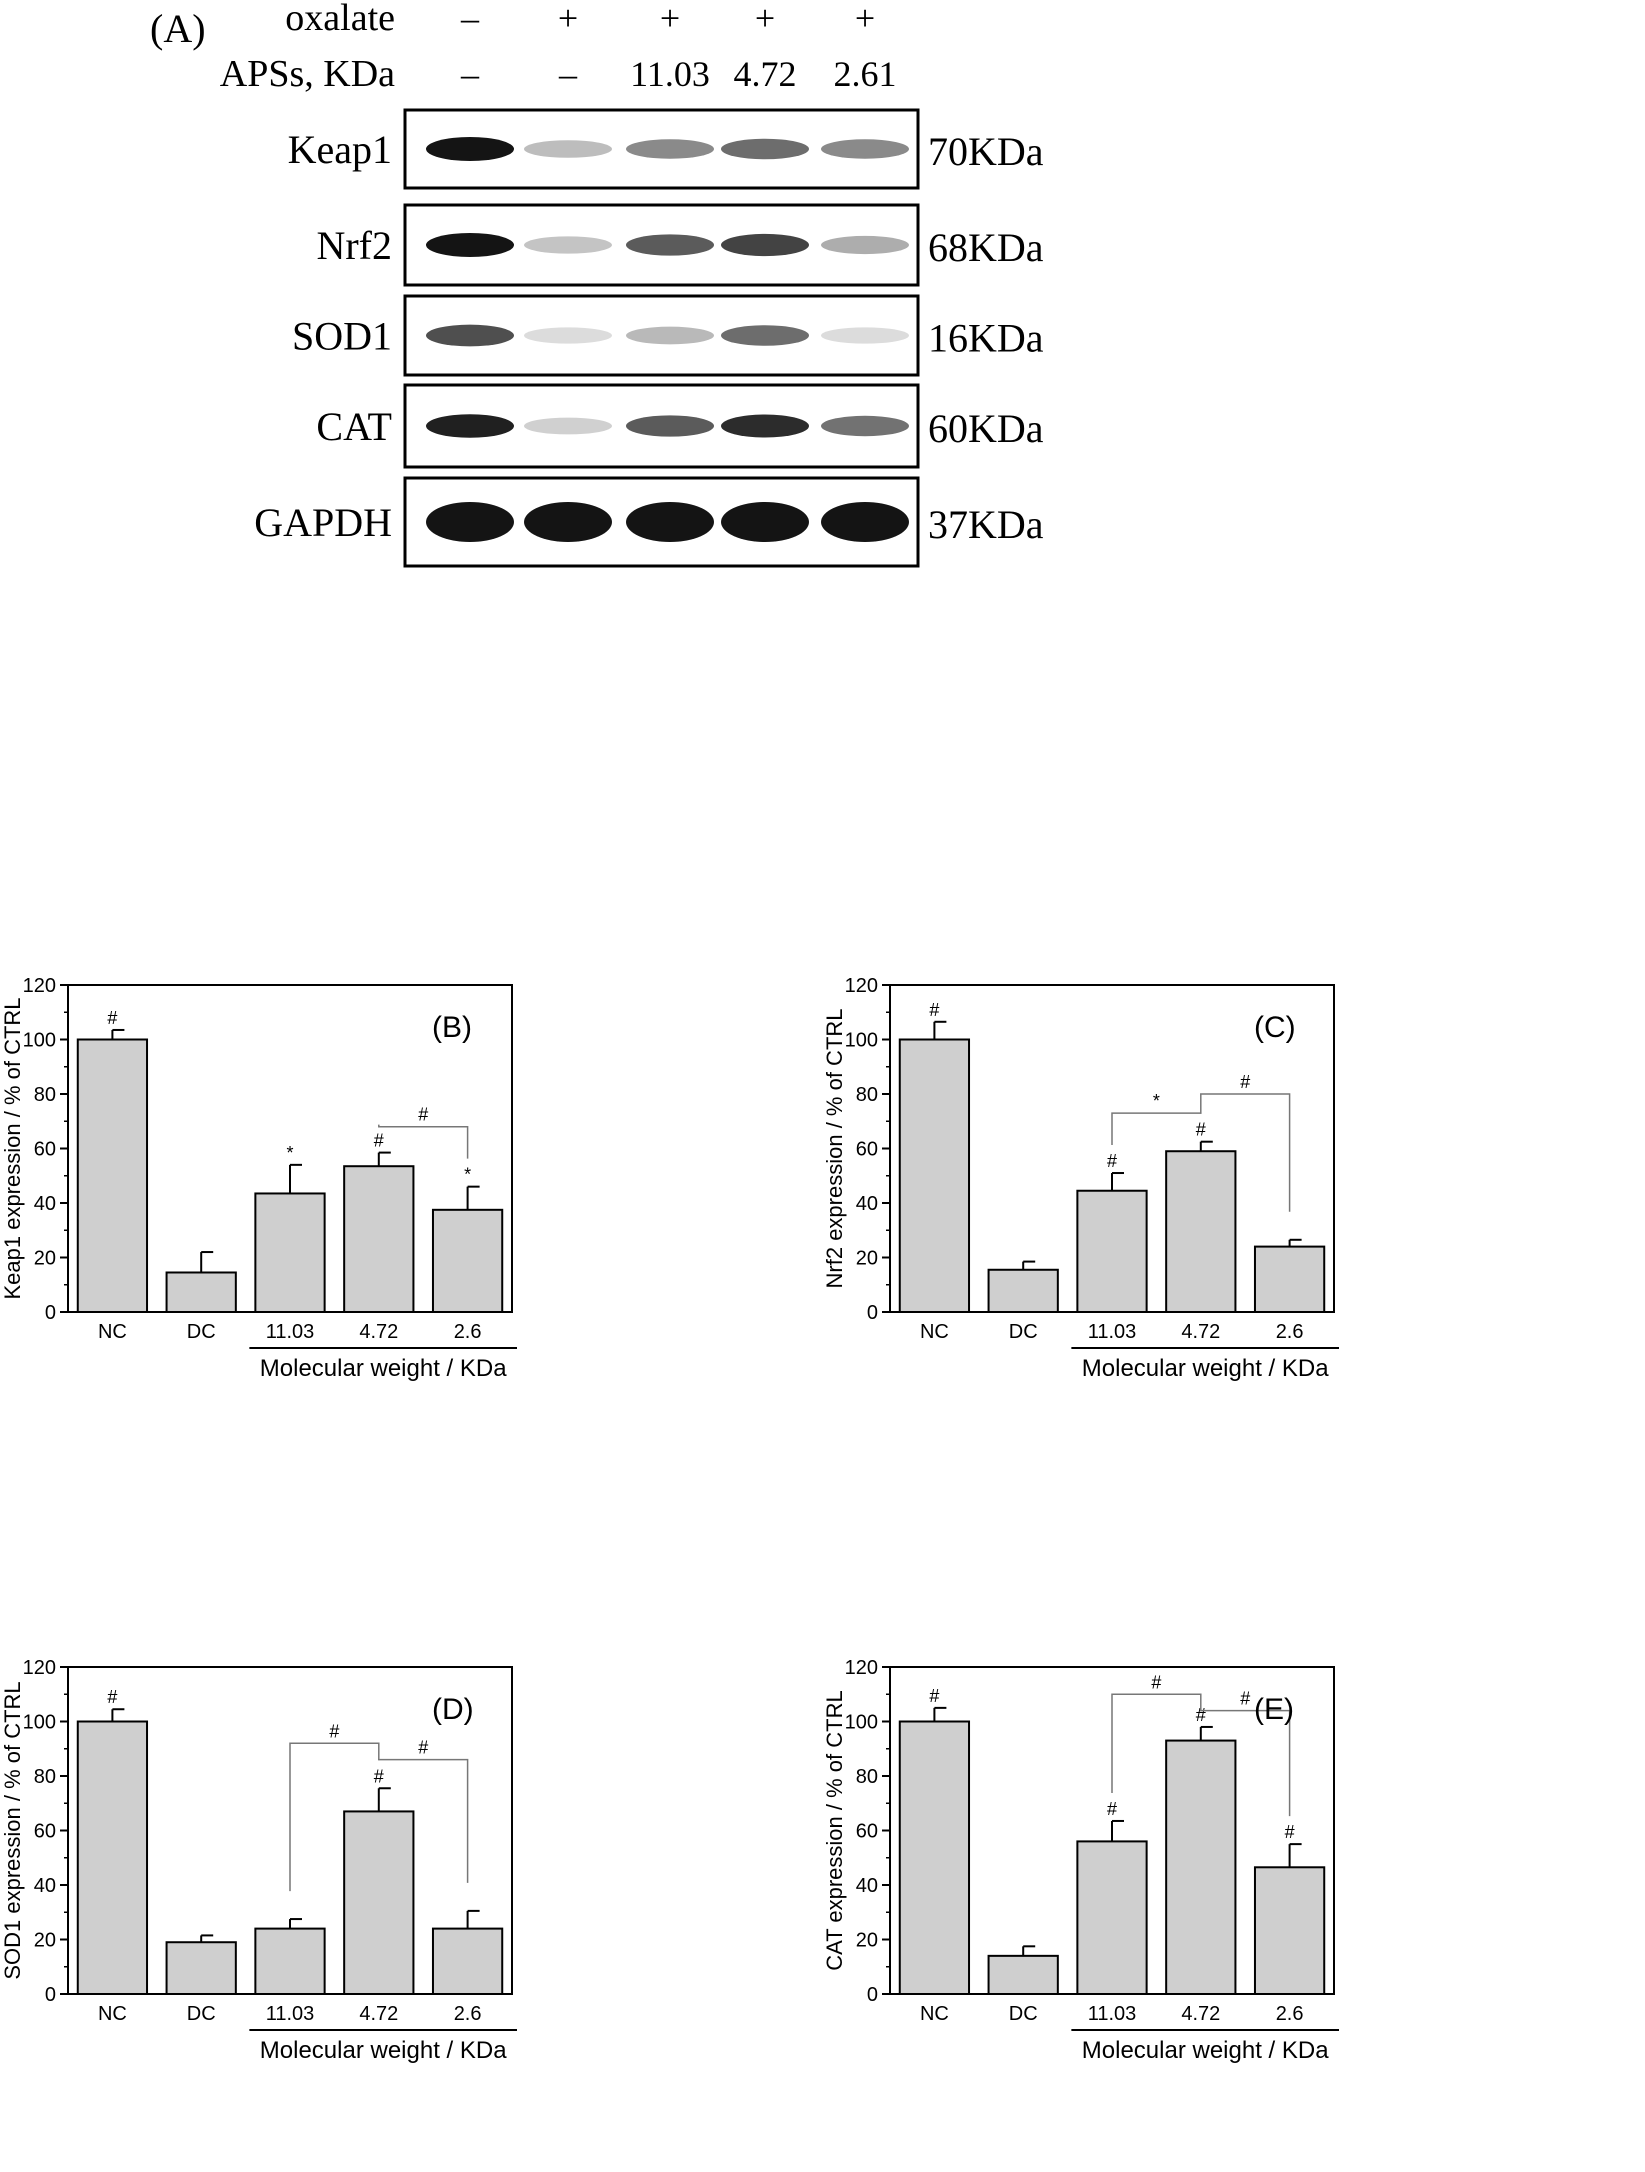  What do you see at coordinates (307, 74) in the screenshot?
I see `header-row-label: APSs, KDa` at bounding box center [307, 74].